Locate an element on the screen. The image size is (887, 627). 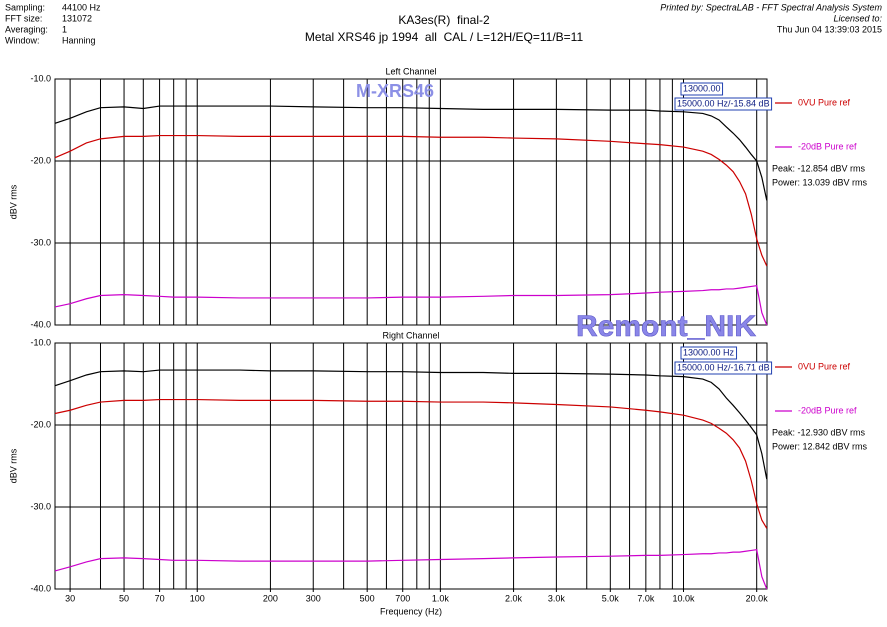
readout: Power: 12.842 dBV rms is located at coordinates (820, 446).